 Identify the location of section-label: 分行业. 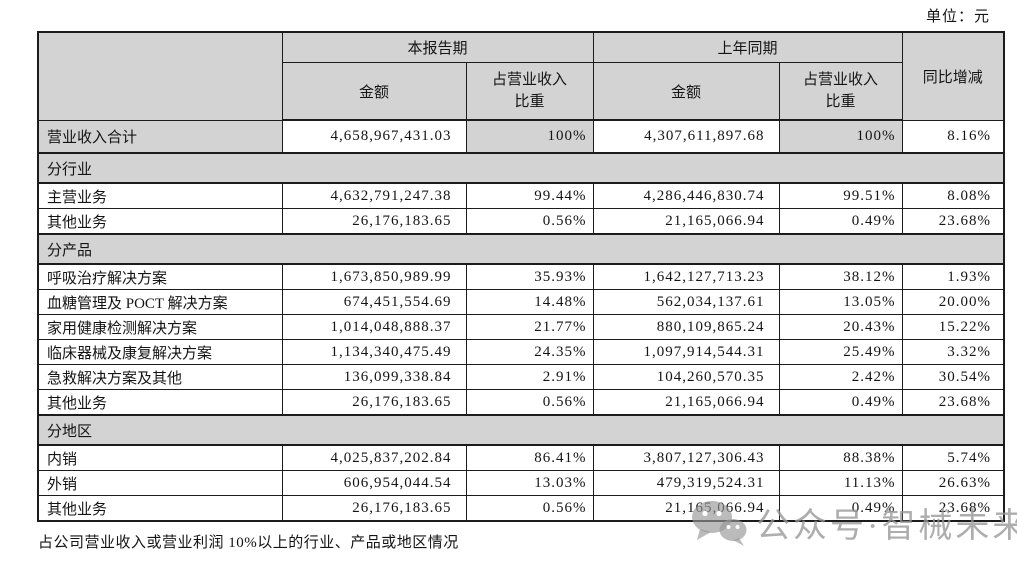
(521, 168).